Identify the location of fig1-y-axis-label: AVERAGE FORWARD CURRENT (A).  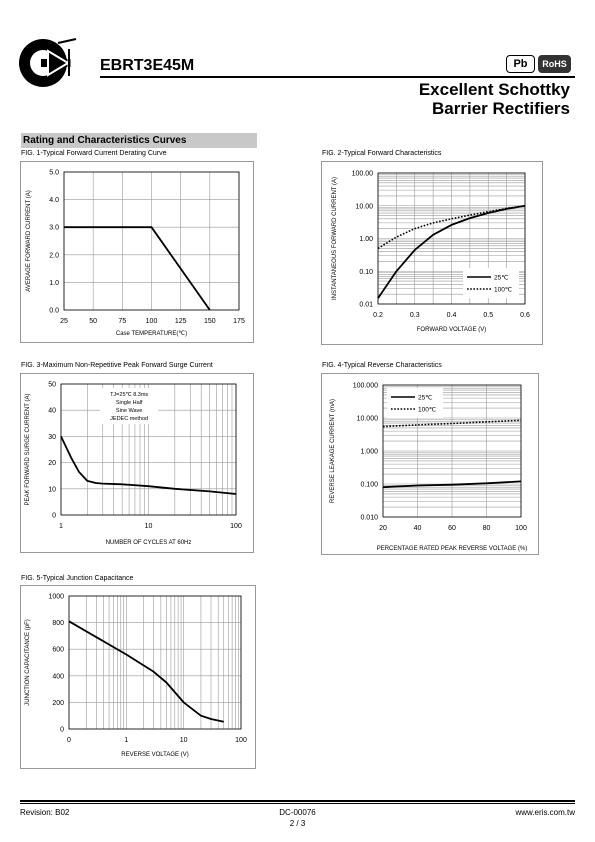
(29, 240).